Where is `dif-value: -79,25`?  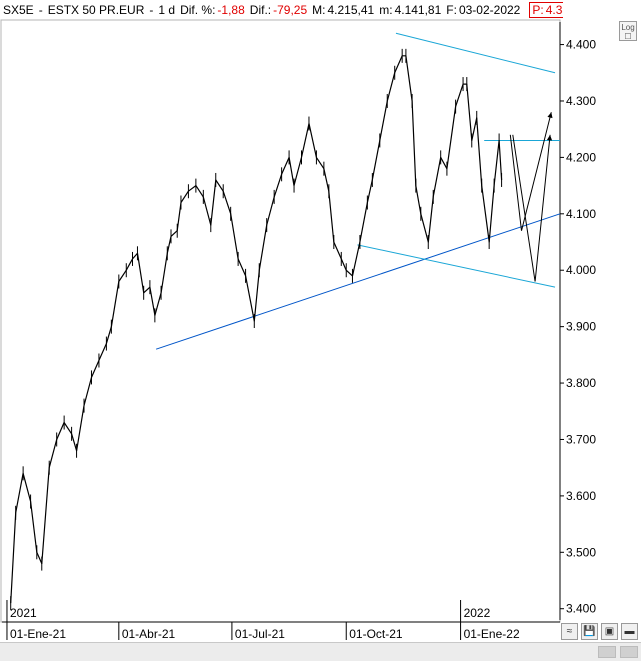 dif-value: -79,25 is located at coordinates (290, 10).